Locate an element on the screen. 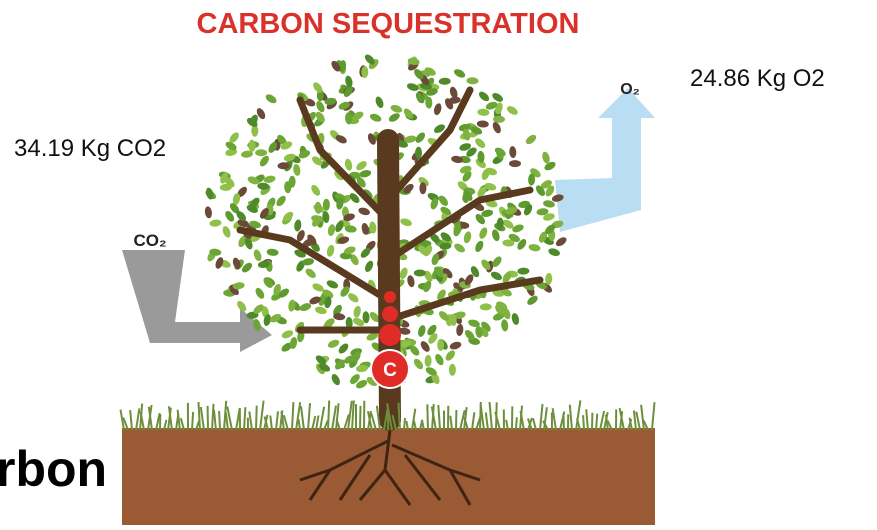 This screenshot has width=877, height=530. co2-amount: 34.19 Kg CO2 is located at coordinates (90, 148).